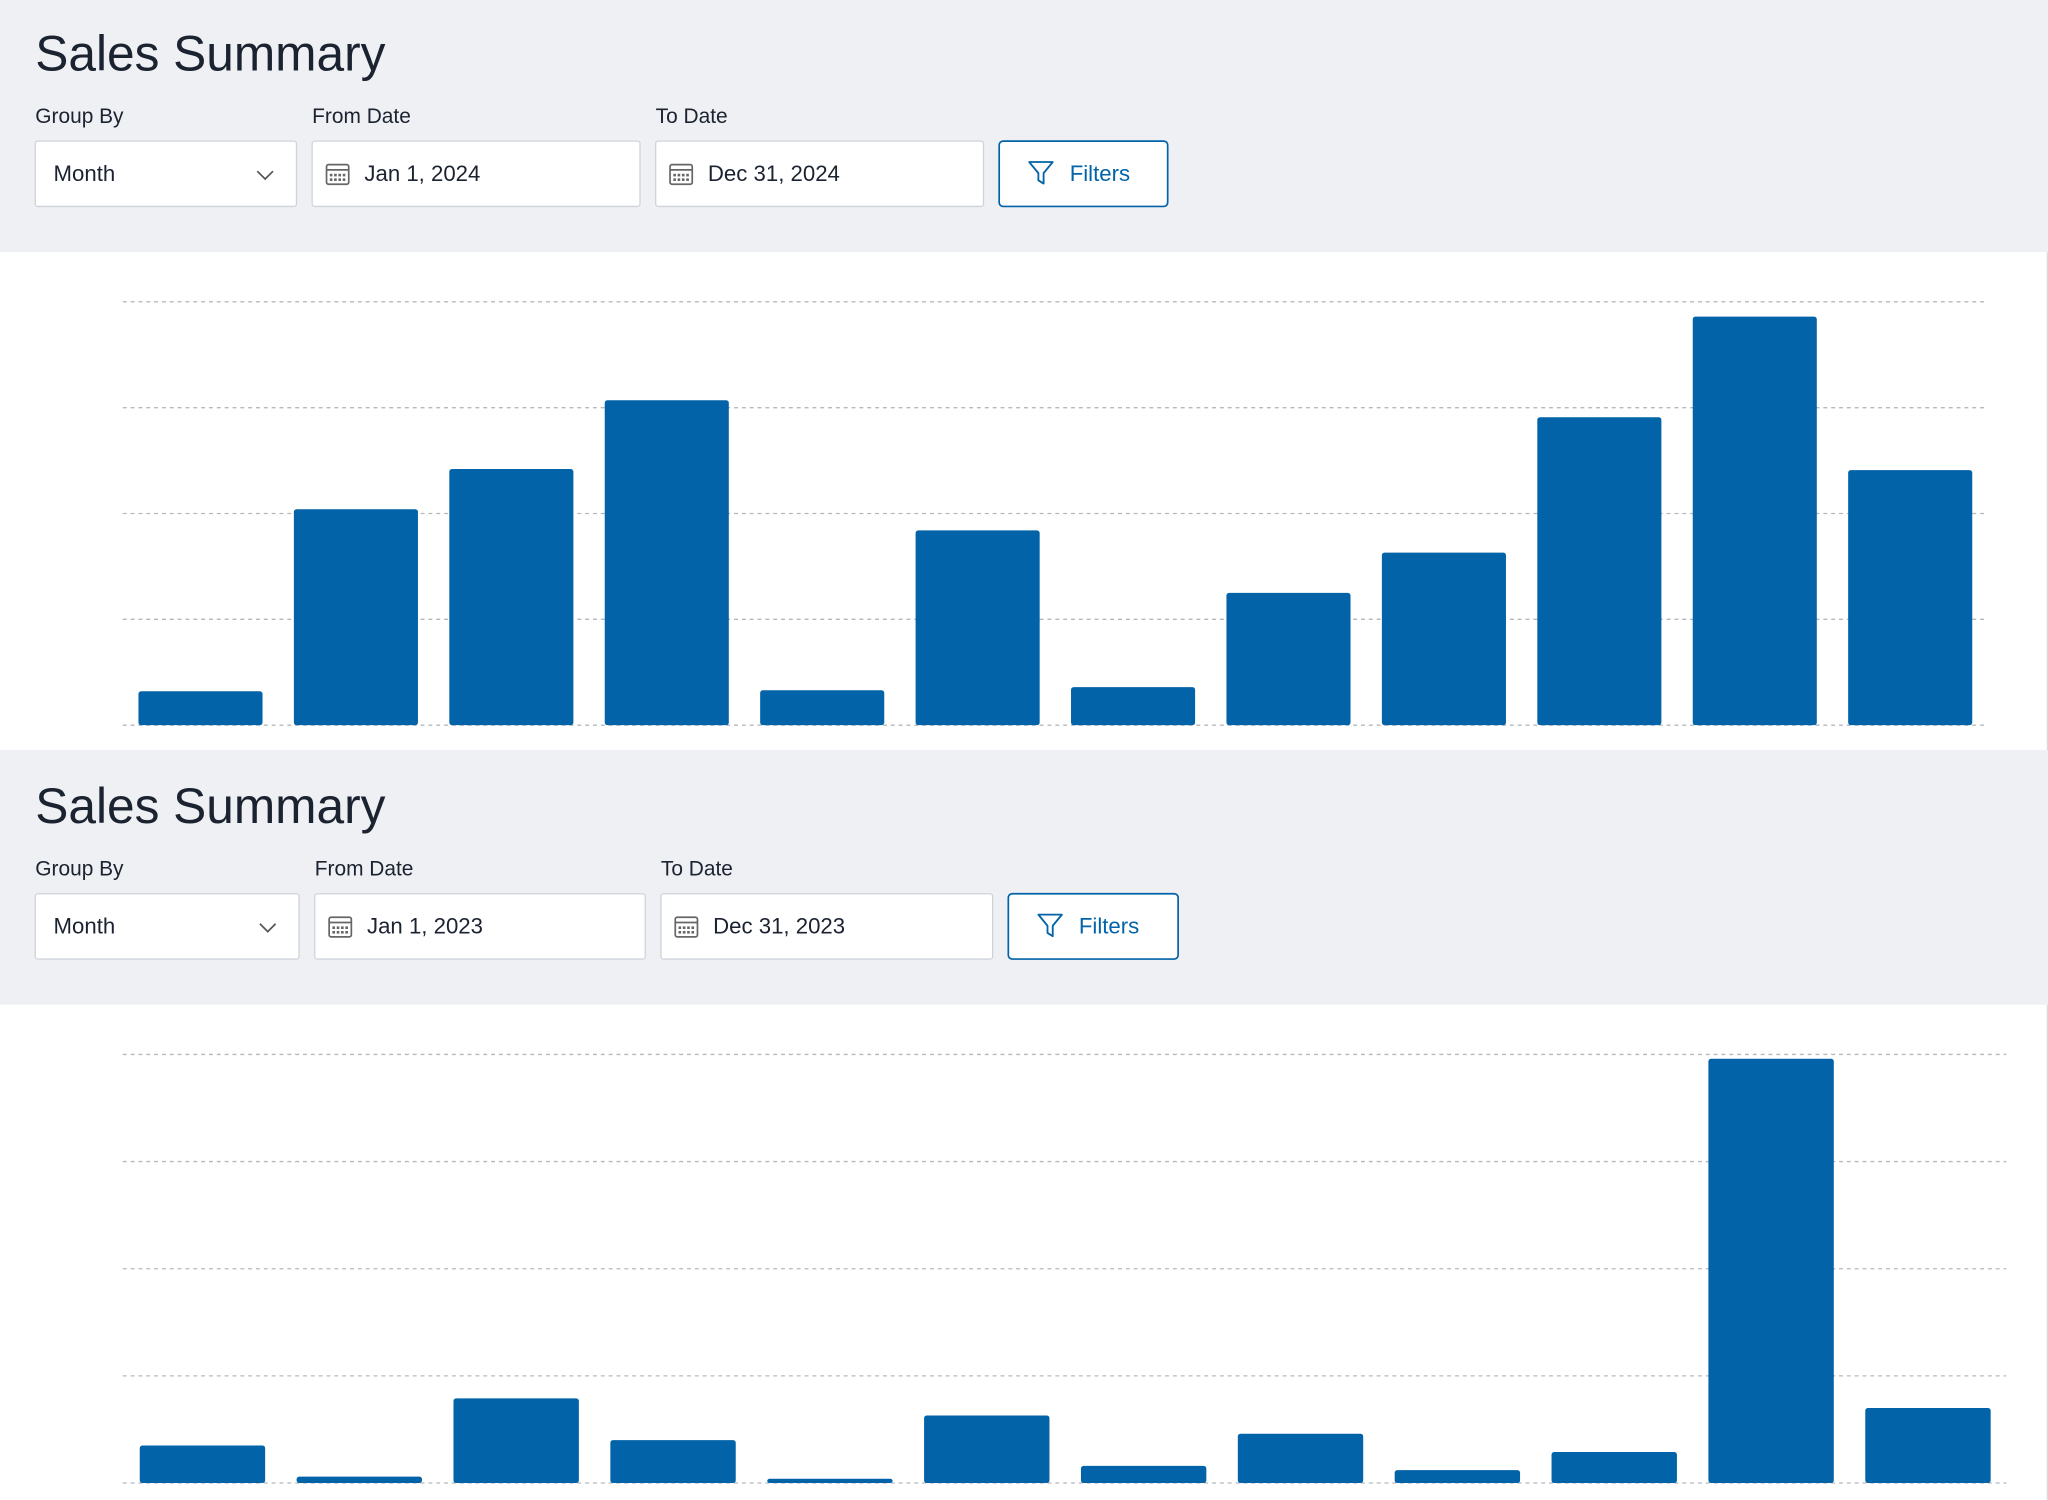  I want to click on date-value: Jan 1, 2024, so click(422, 173).